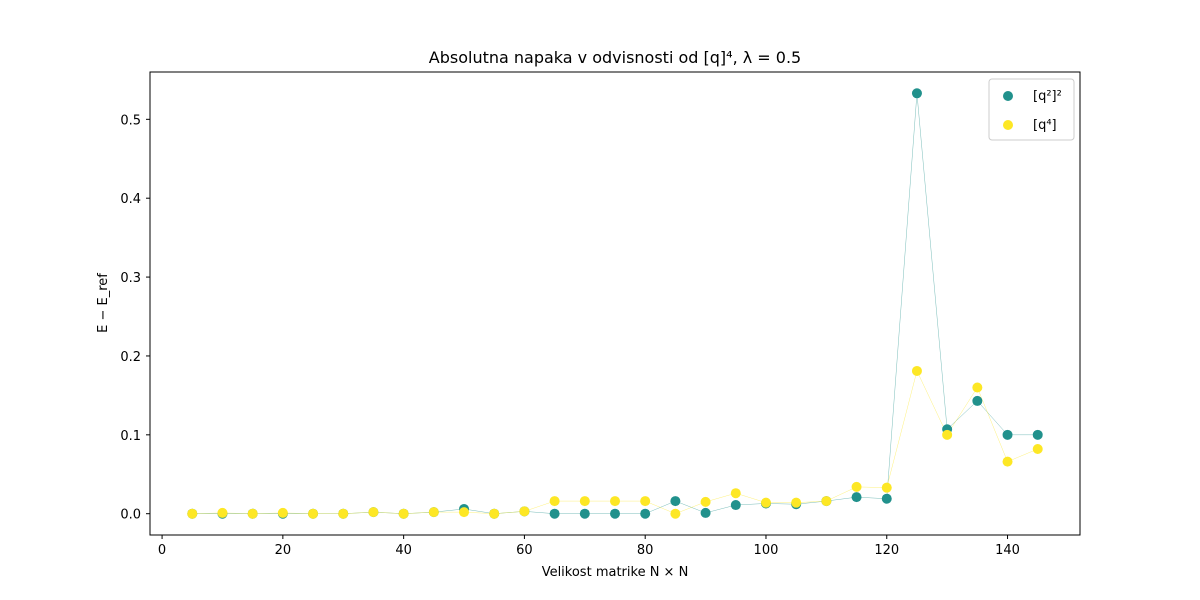 This screenshot has height=600, width=1200. I want to click on y-axis-ticks: 0.0 0.1 0.2 0.3 0.4 0.5, so click(135, 318).